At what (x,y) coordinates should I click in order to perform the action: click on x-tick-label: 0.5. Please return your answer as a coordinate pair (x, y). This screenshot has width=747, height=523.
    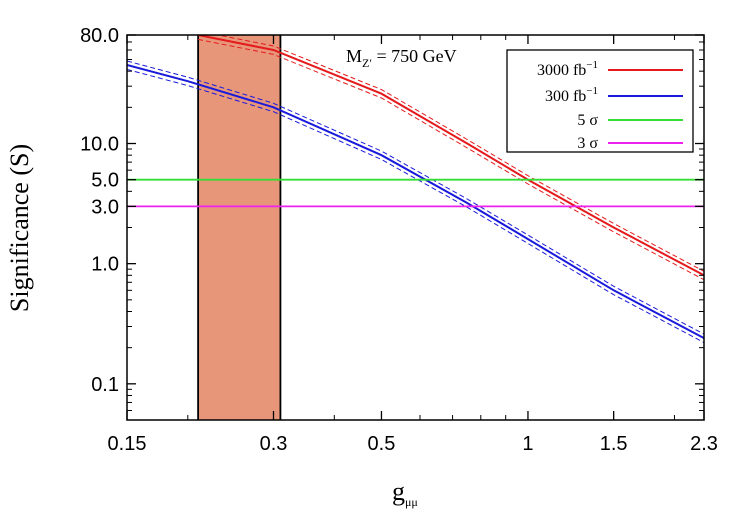
    Looking at the image, I should click on (382, 444).